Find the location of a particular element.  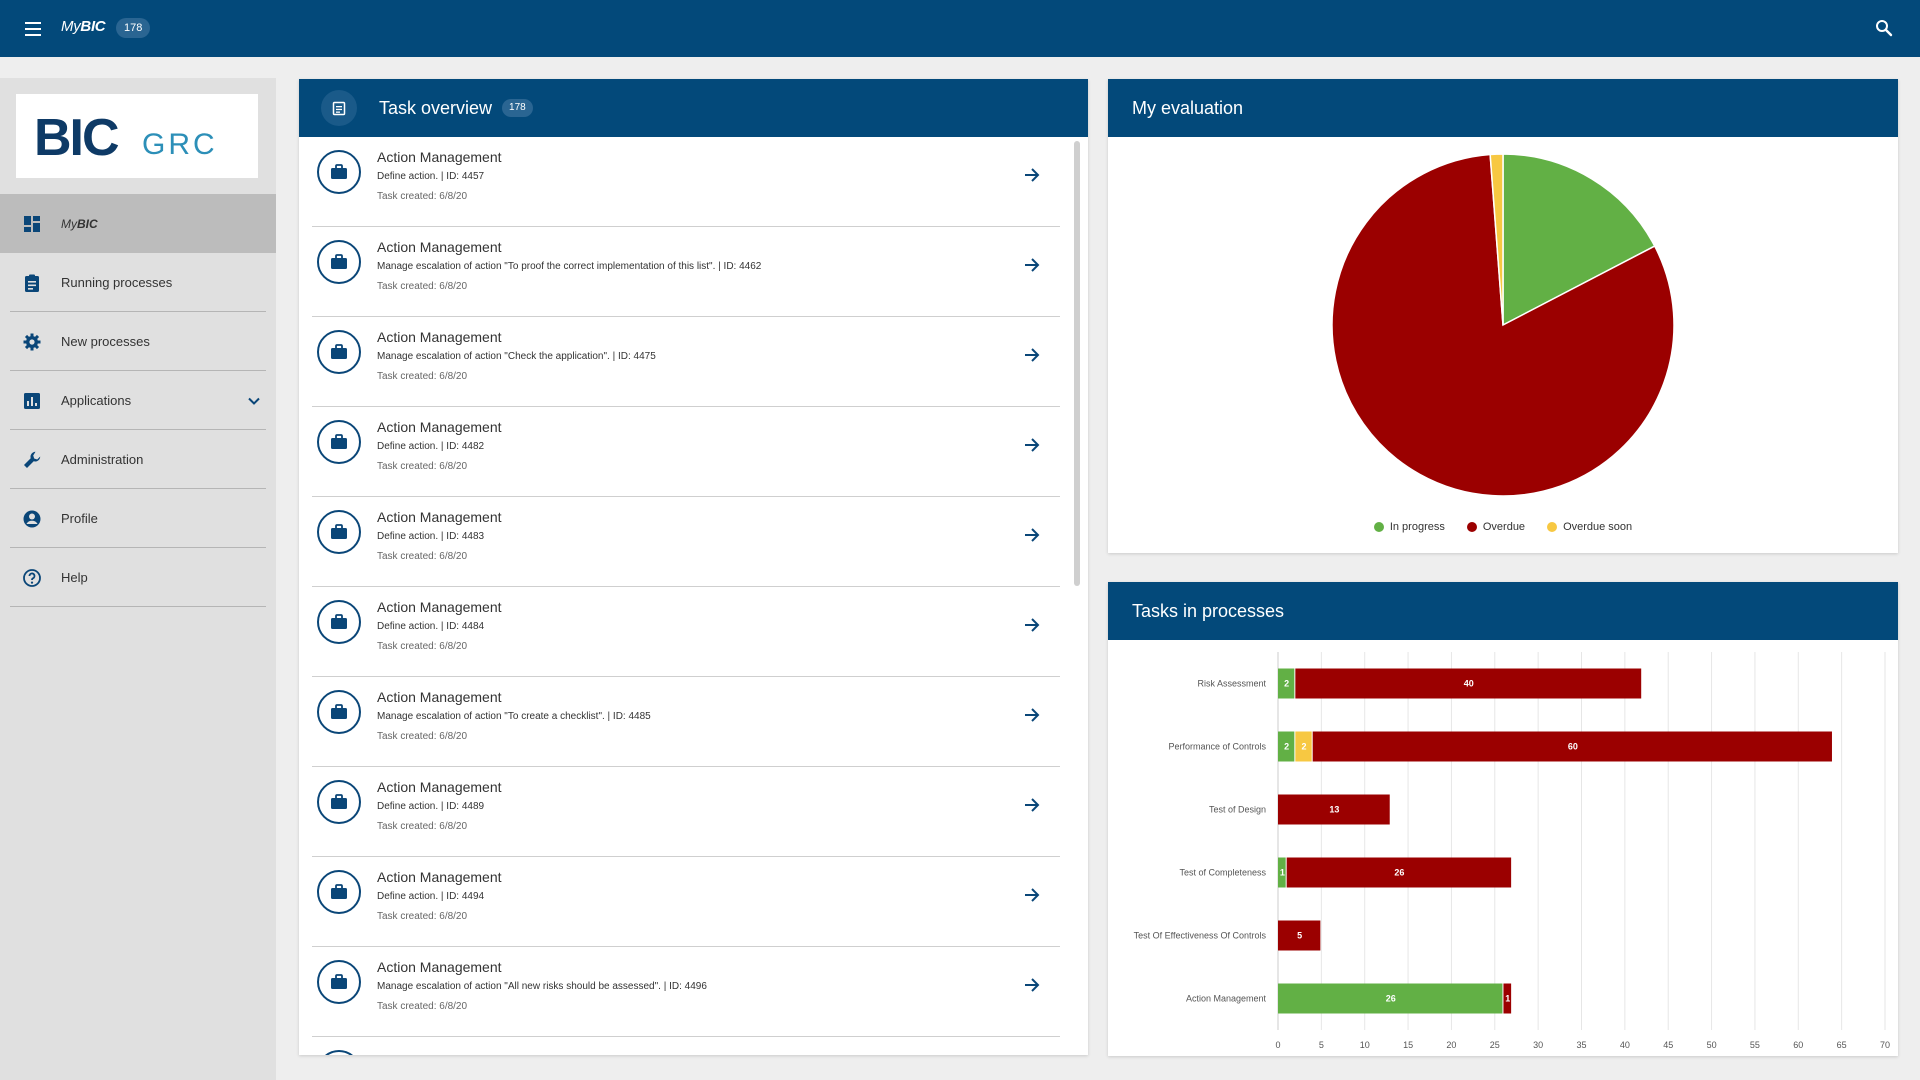

app-brand: MyBIC is located at coordinates (83, 26).